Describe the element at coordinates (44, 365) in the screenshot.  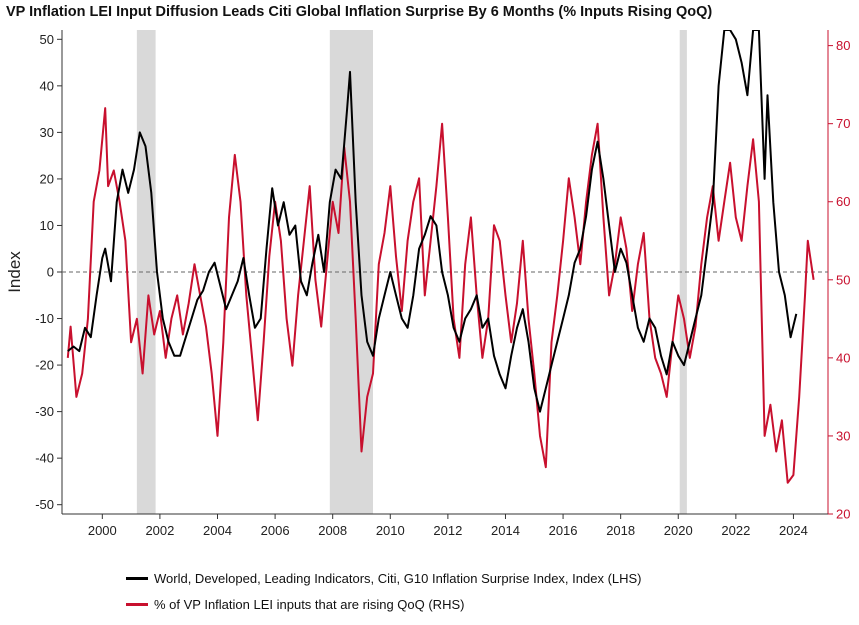
I see `left-tick-label: -20` at that location.